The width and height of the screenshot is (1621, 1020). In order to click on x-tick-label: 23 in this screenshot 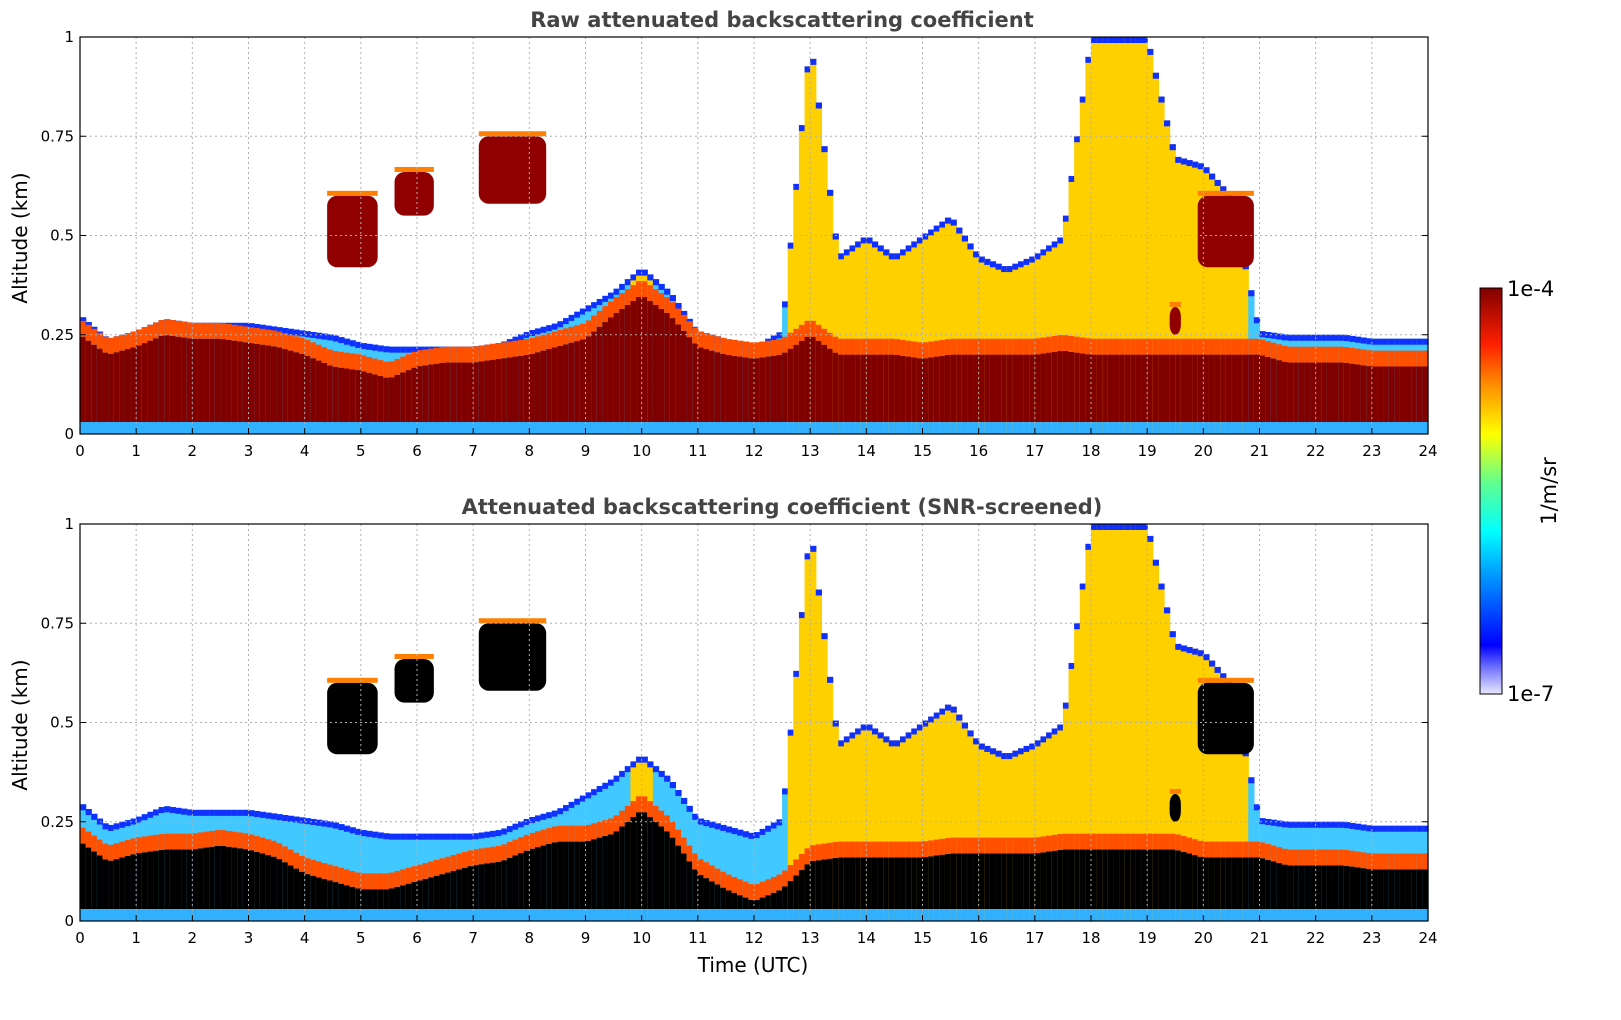, I will do `click(1371, 451)`.